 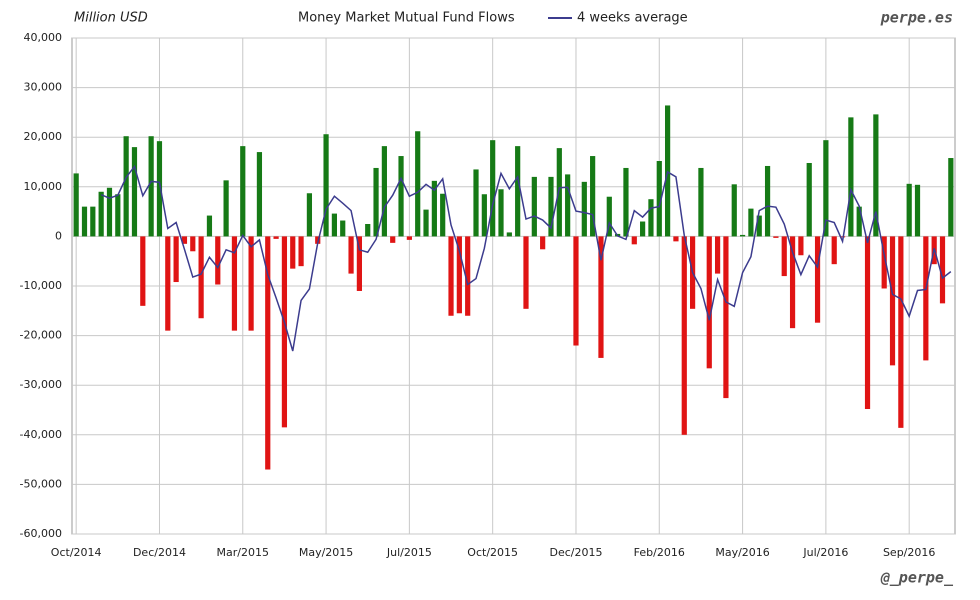 I want to click on y-tick-label: -60,000, so click(x=41, y=533).